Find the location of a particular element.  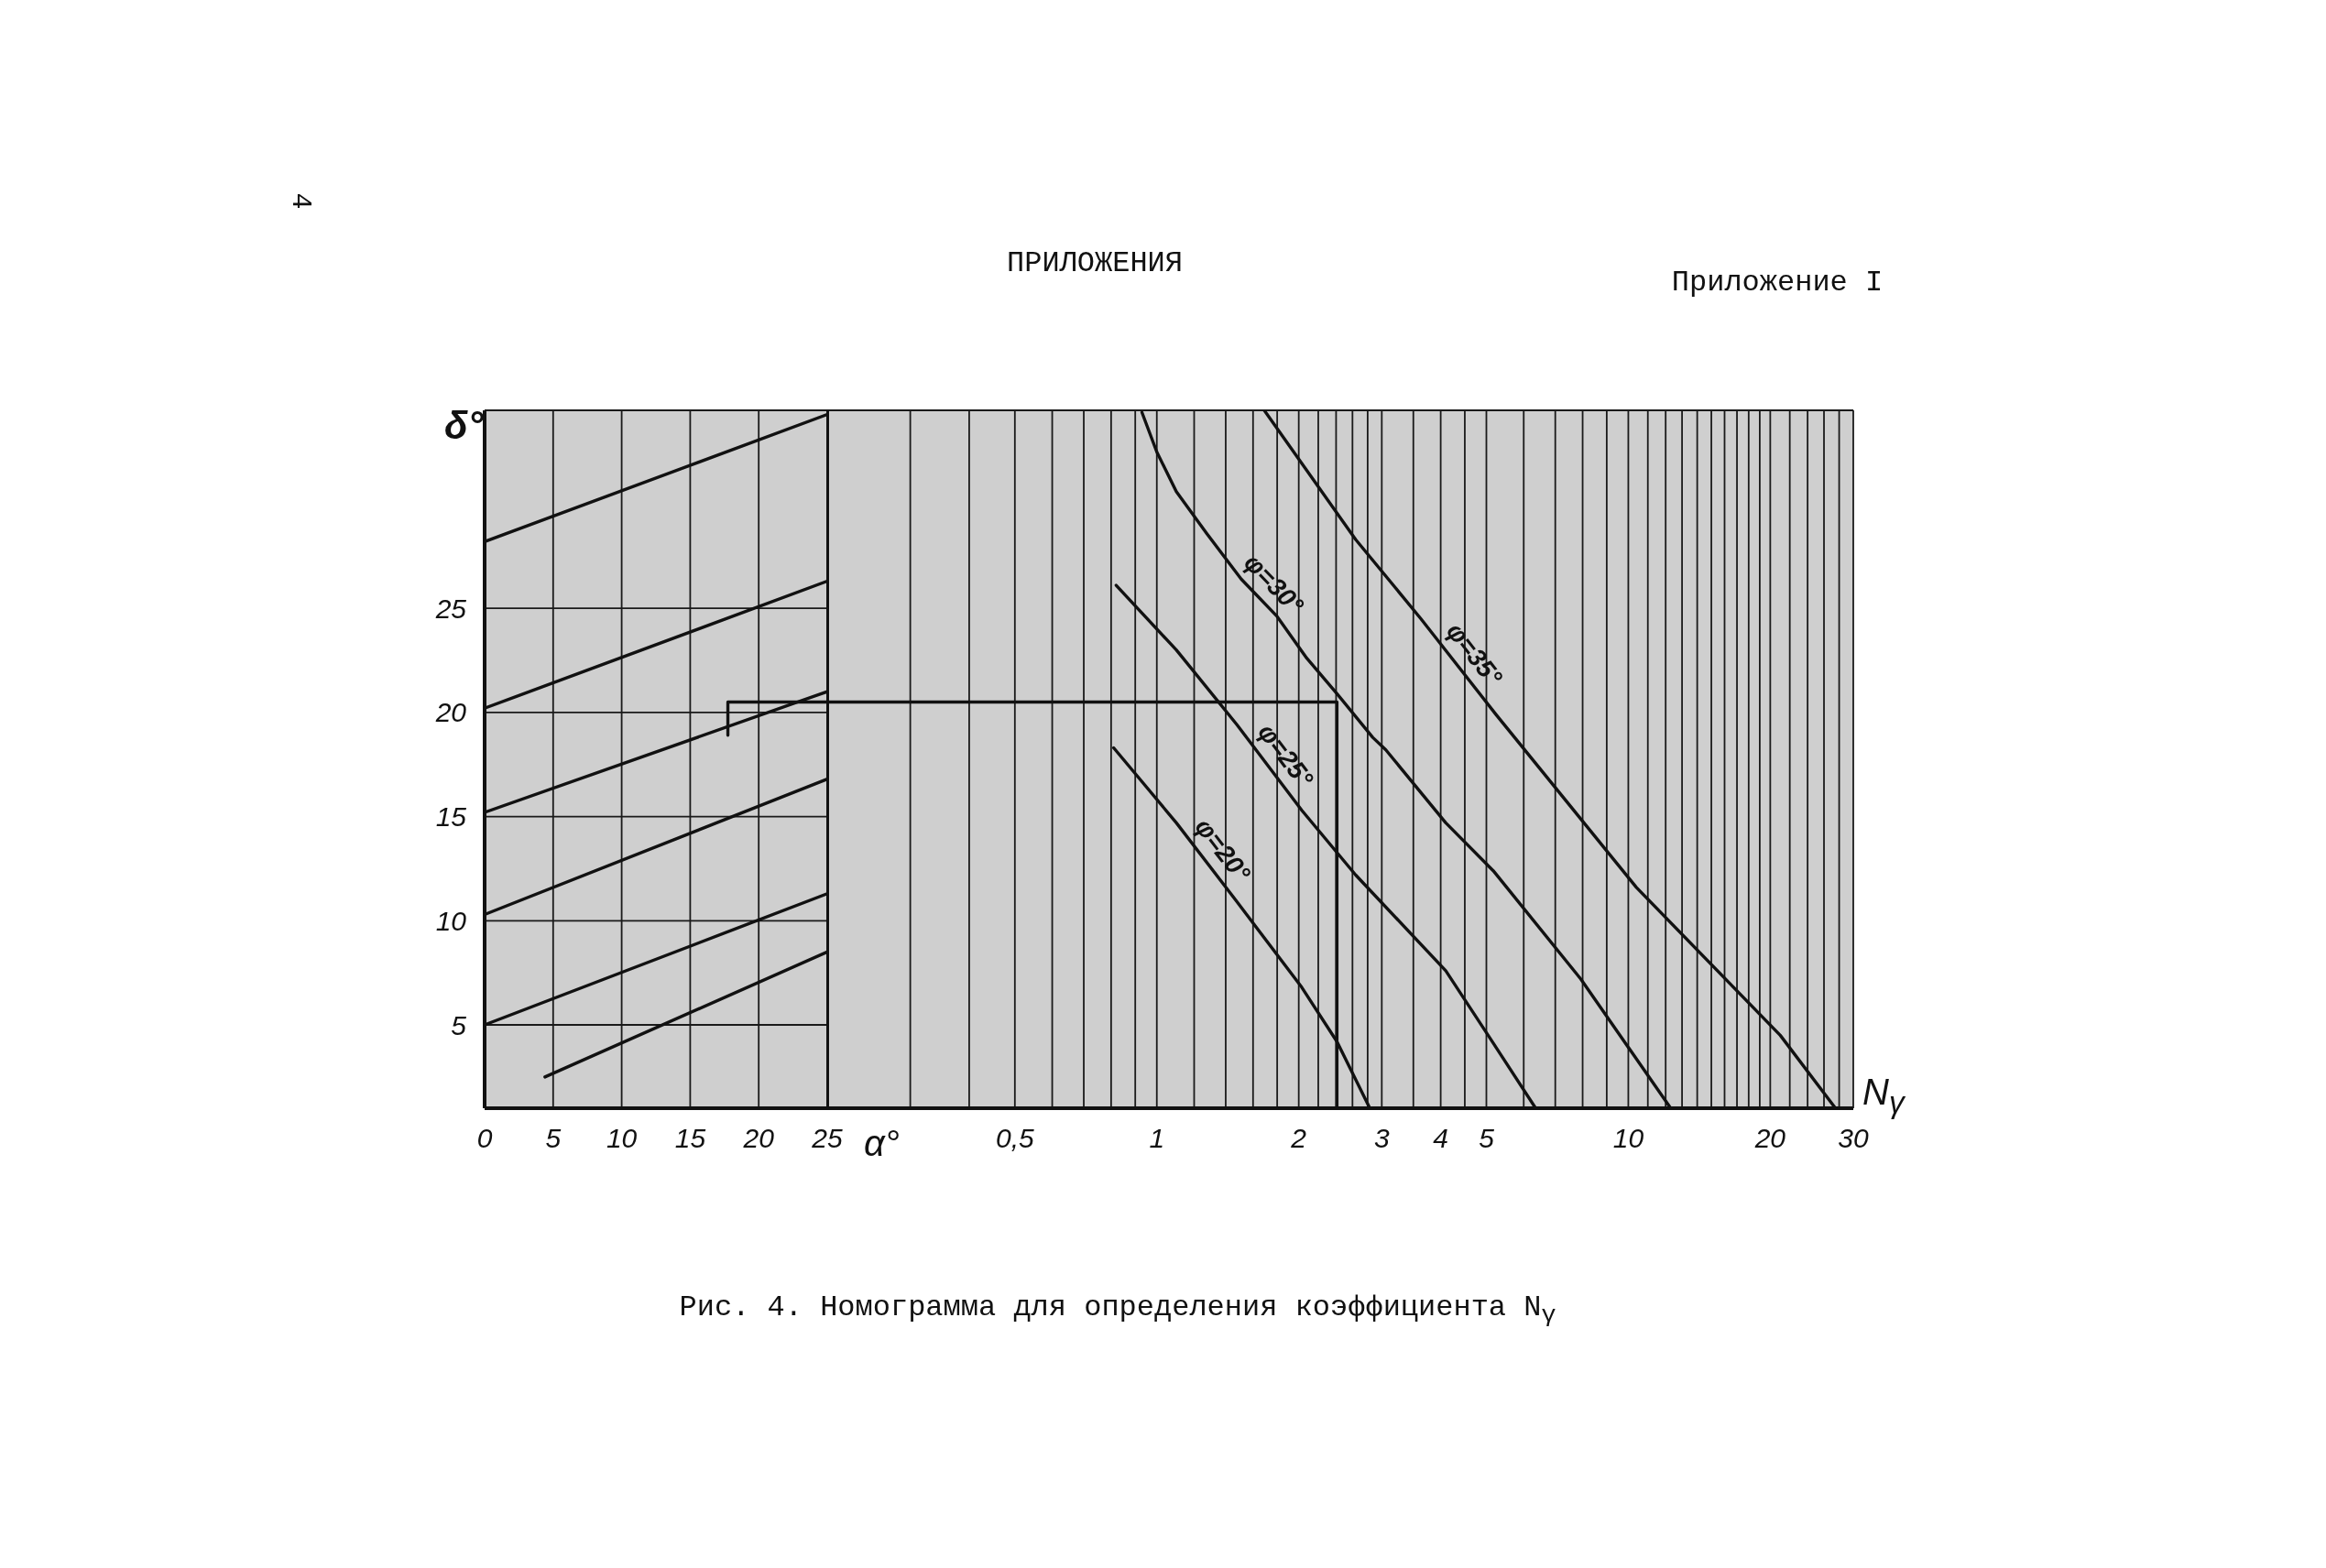

text: ПРИЛОЖЕНИЯ is located at coordinates (1095, 263).